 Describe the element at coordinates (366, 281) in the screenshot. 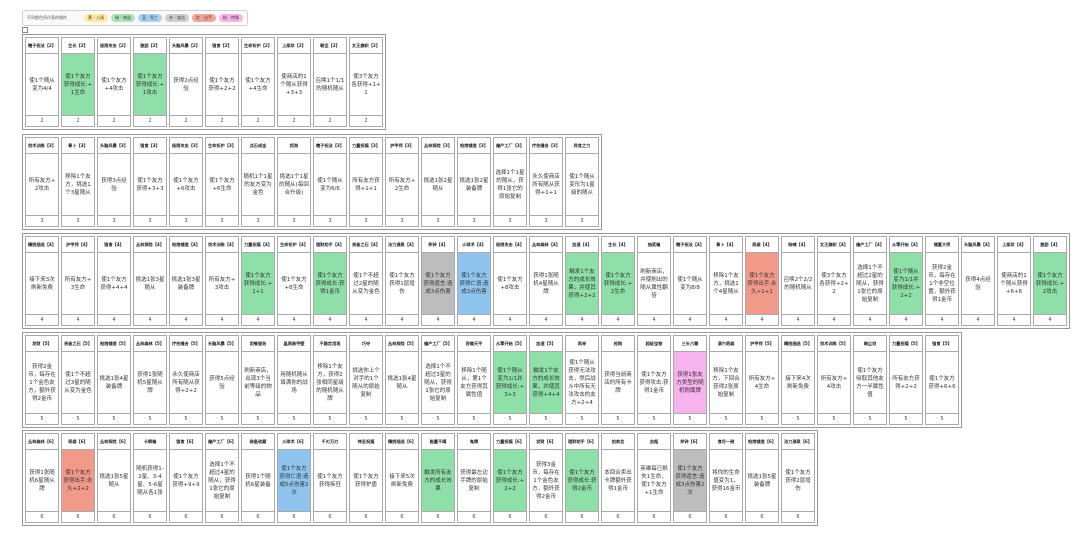

I see `augment-card: 贤者之石【4】 使1个不超过2星的随从变为金色 4` at that location.